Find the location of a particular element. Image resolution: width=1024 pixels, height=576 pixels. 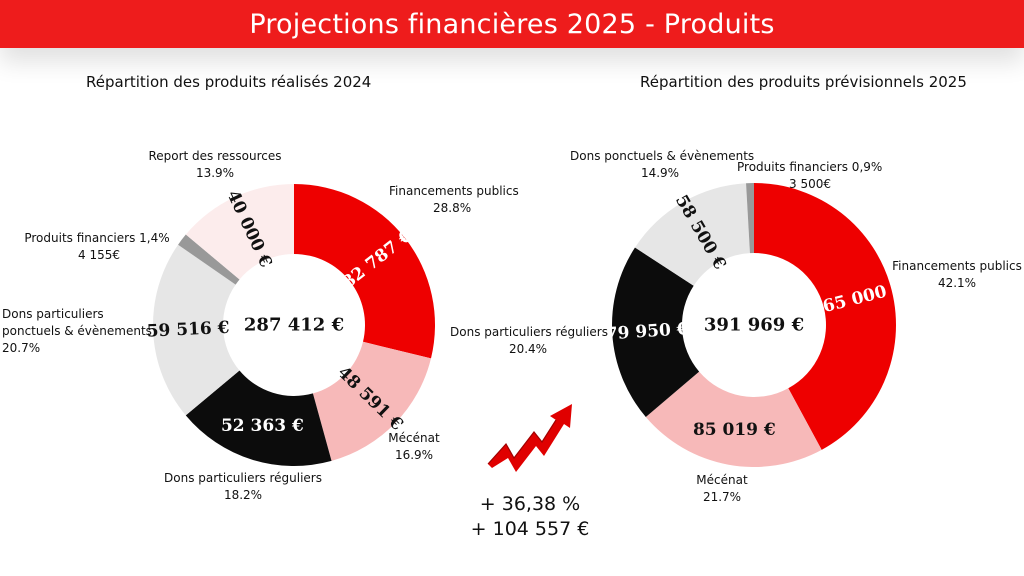

growth-amount: + 104 557 € is located at coordinates (530, 529).